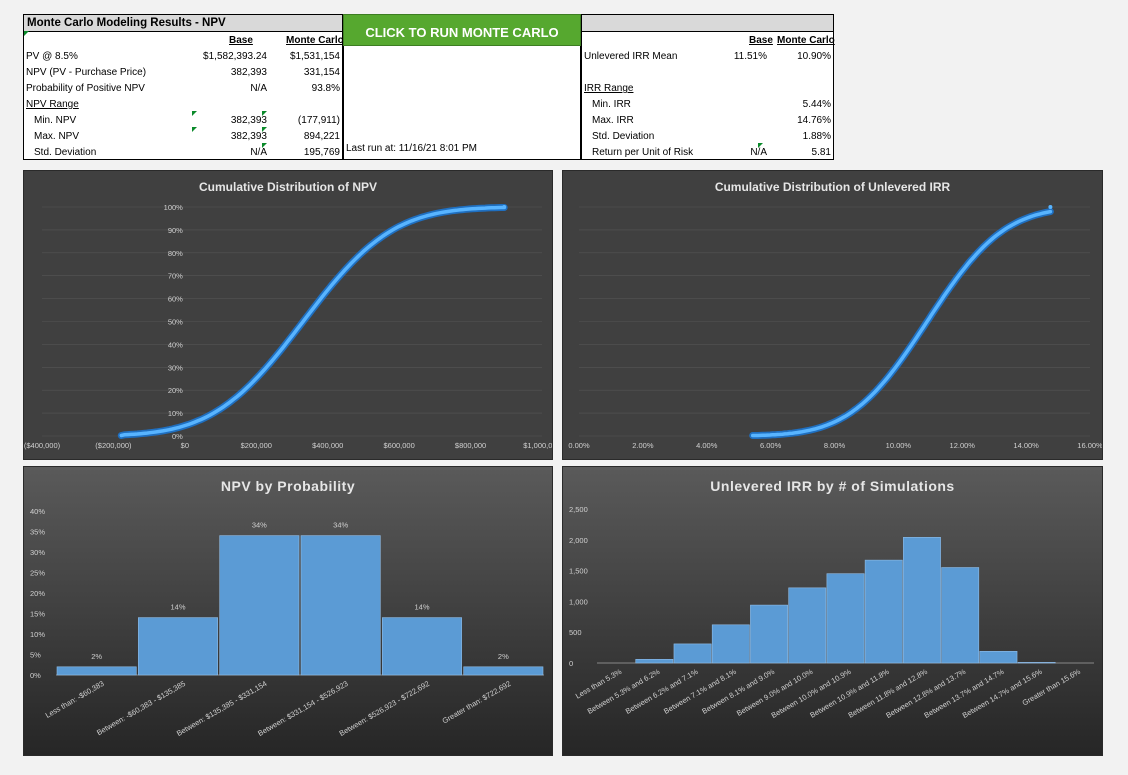 The image size is (1128, 775). Describe the element at coordinates (321, 152) in the screenshot. I see `npv-row-mc-value: 195,769` at that location.